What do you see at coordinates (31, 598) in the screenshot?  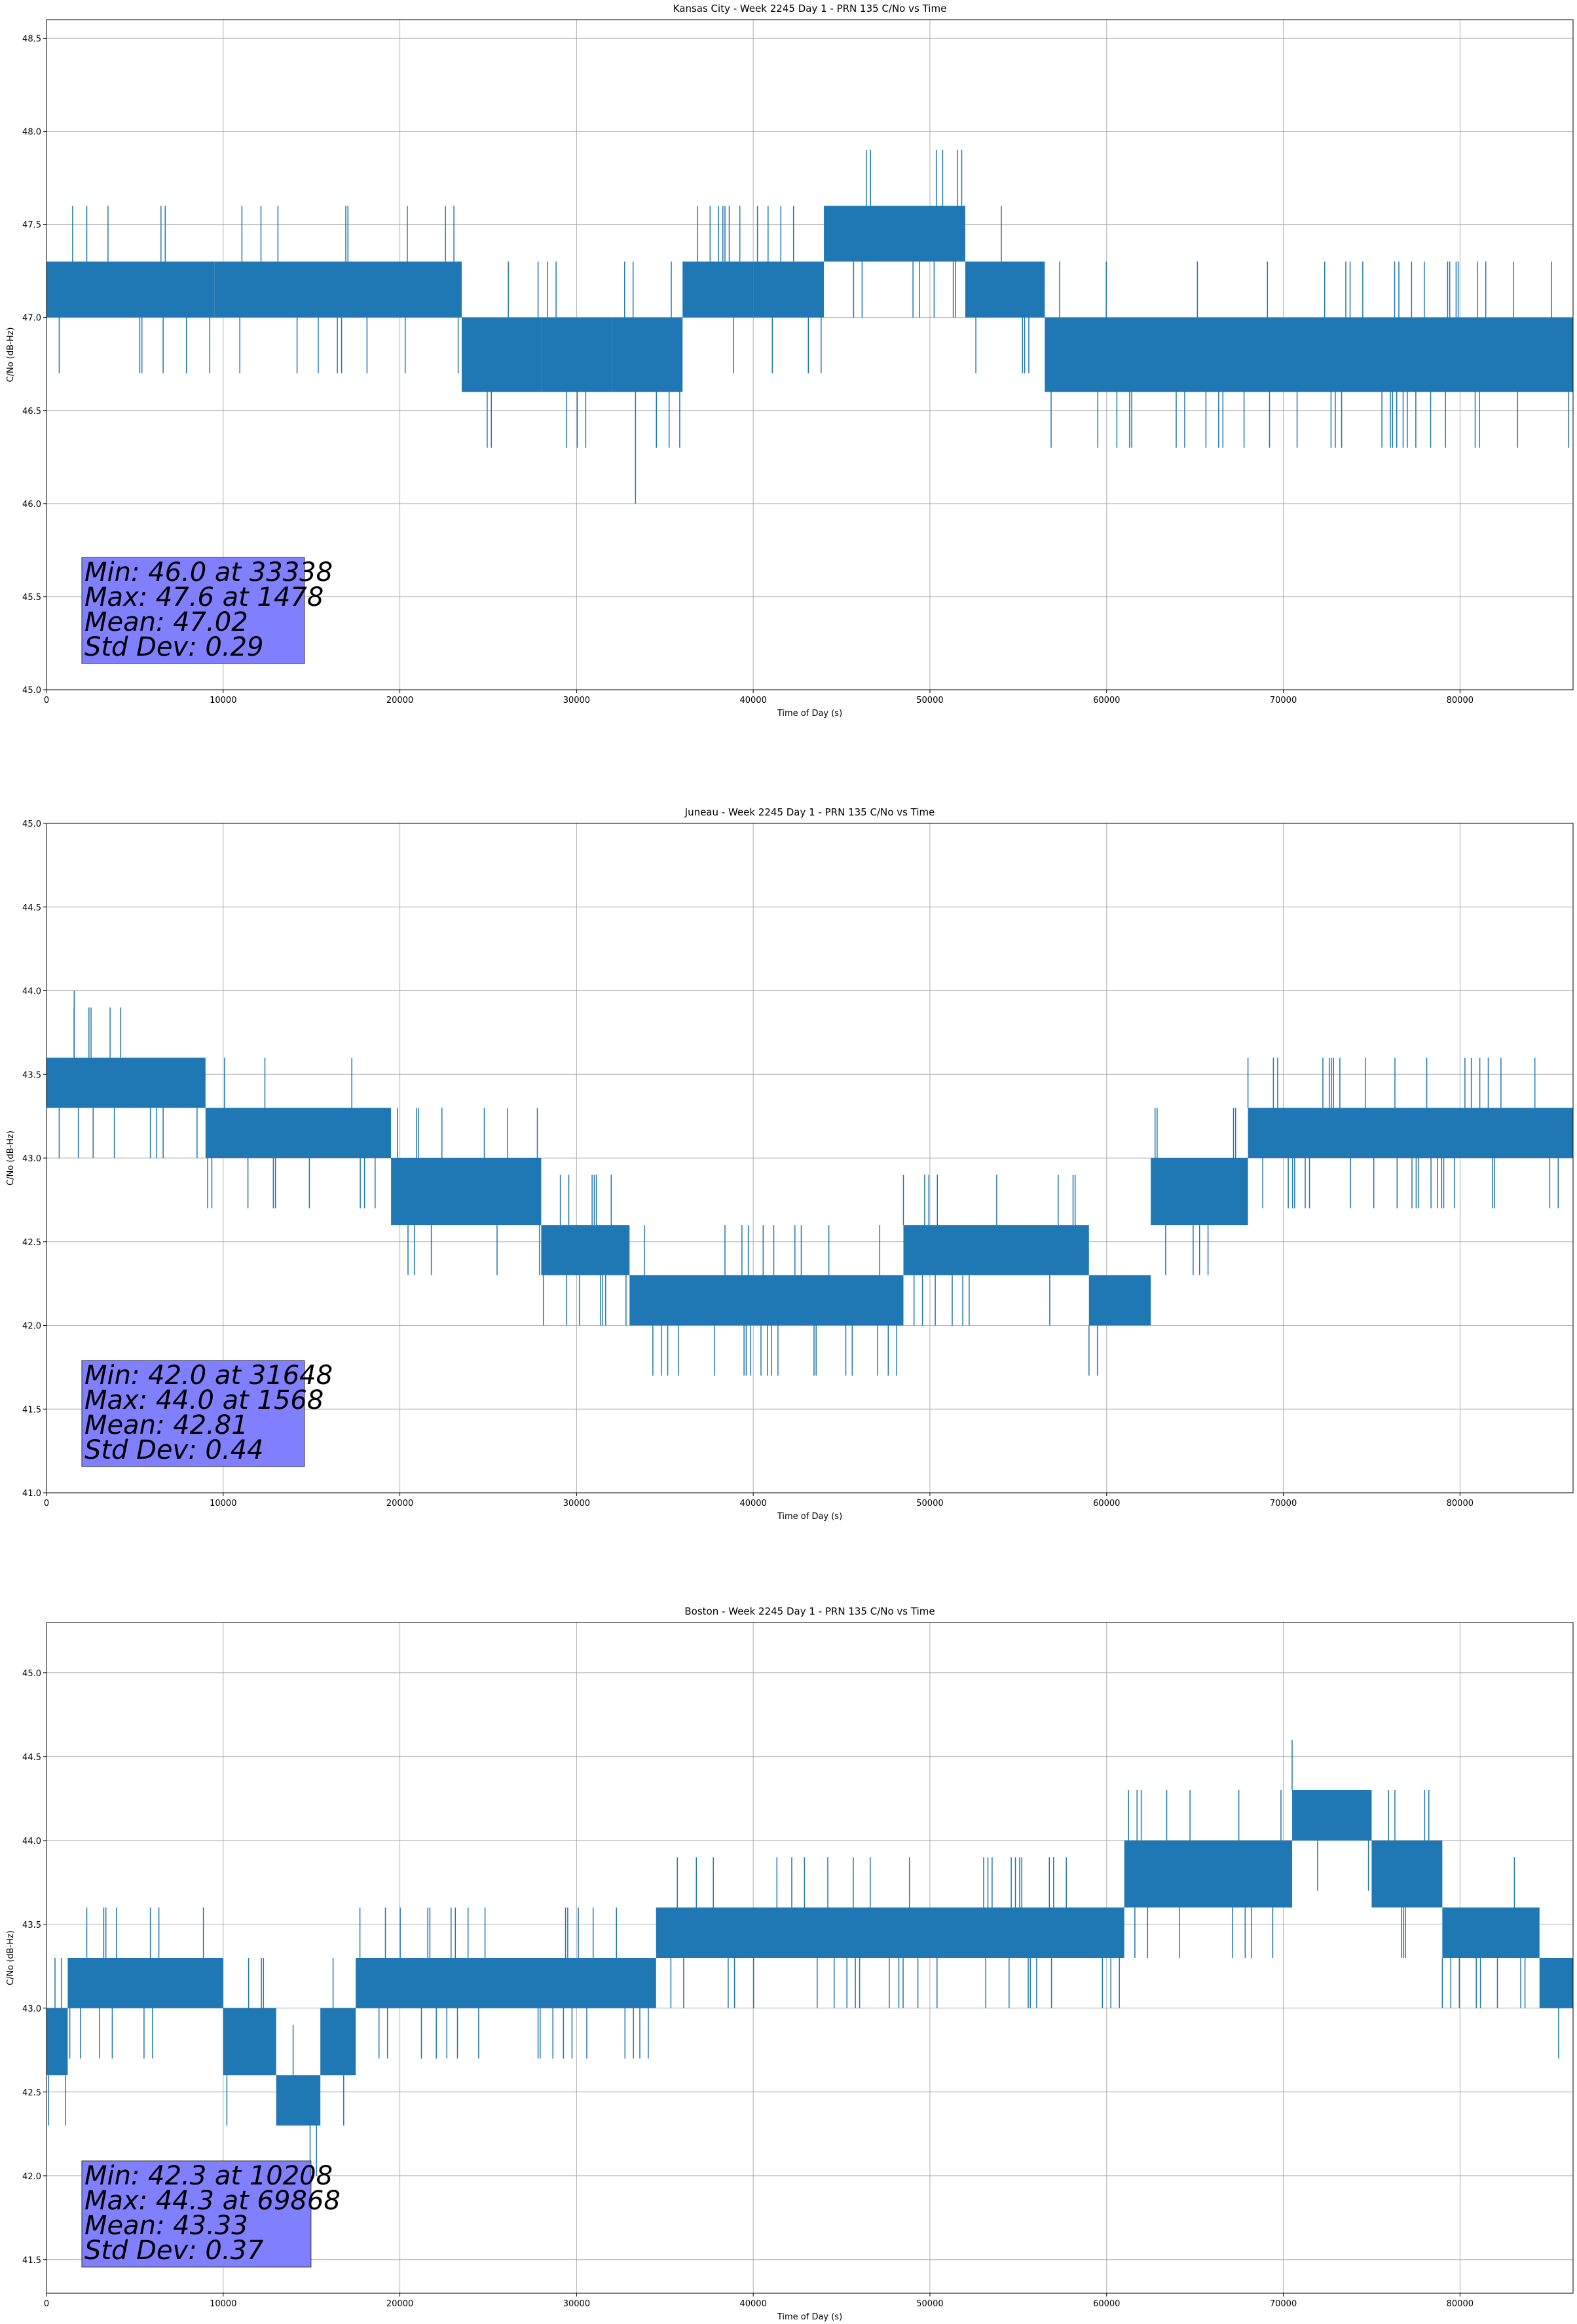 I see `y-tick-label: 45.5` at bounding box center [31, 598].